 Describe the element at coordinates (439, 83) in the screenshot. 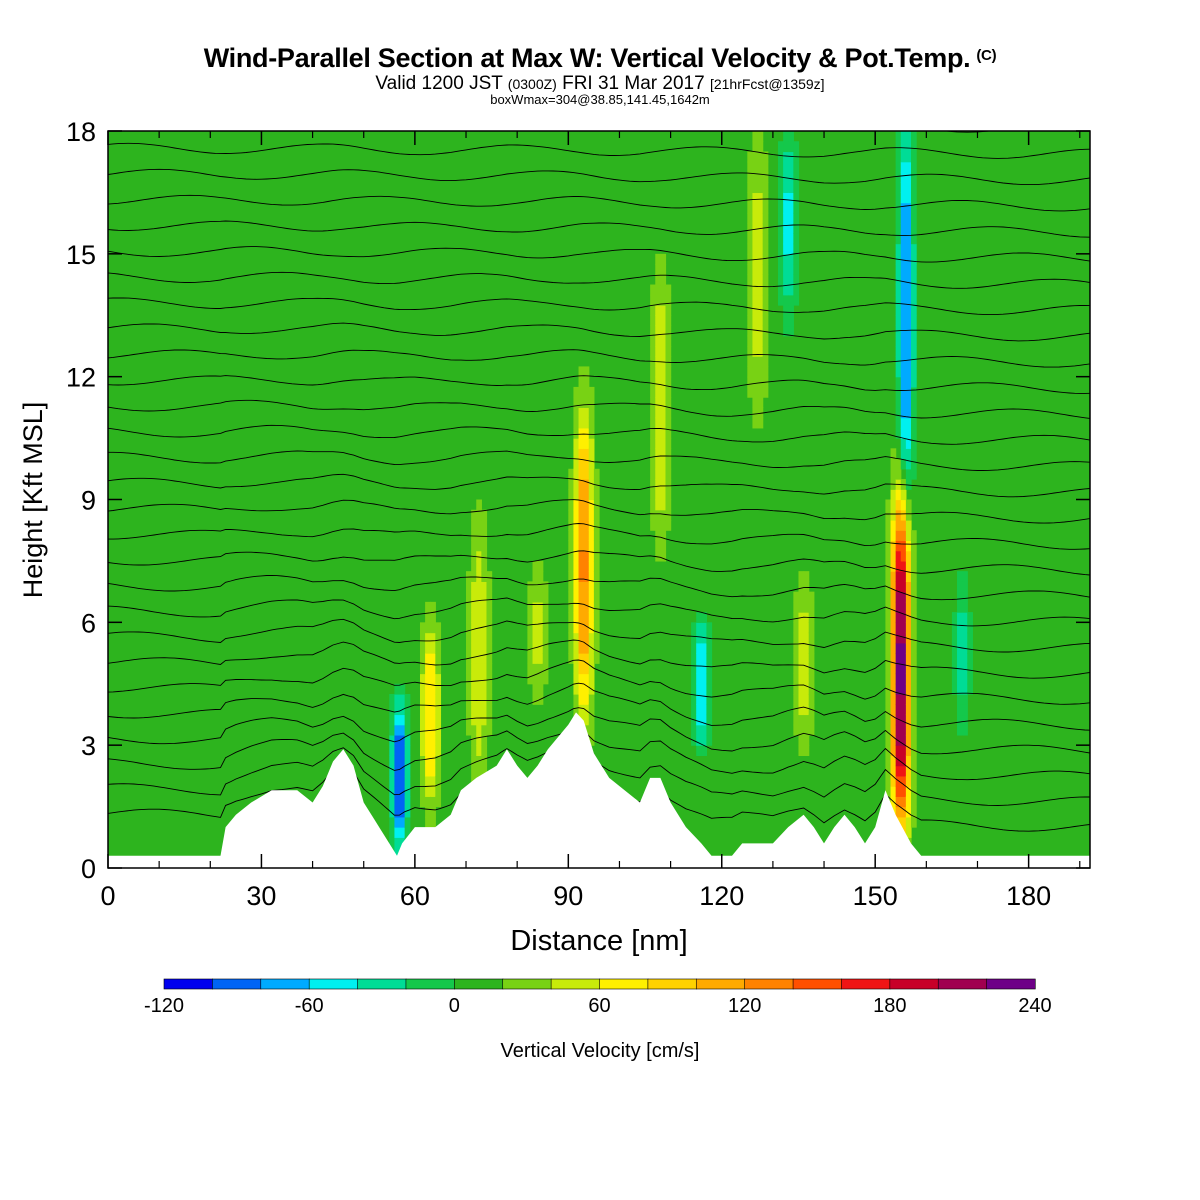

I see `valid-time: Valid 1200 JST` at that location.